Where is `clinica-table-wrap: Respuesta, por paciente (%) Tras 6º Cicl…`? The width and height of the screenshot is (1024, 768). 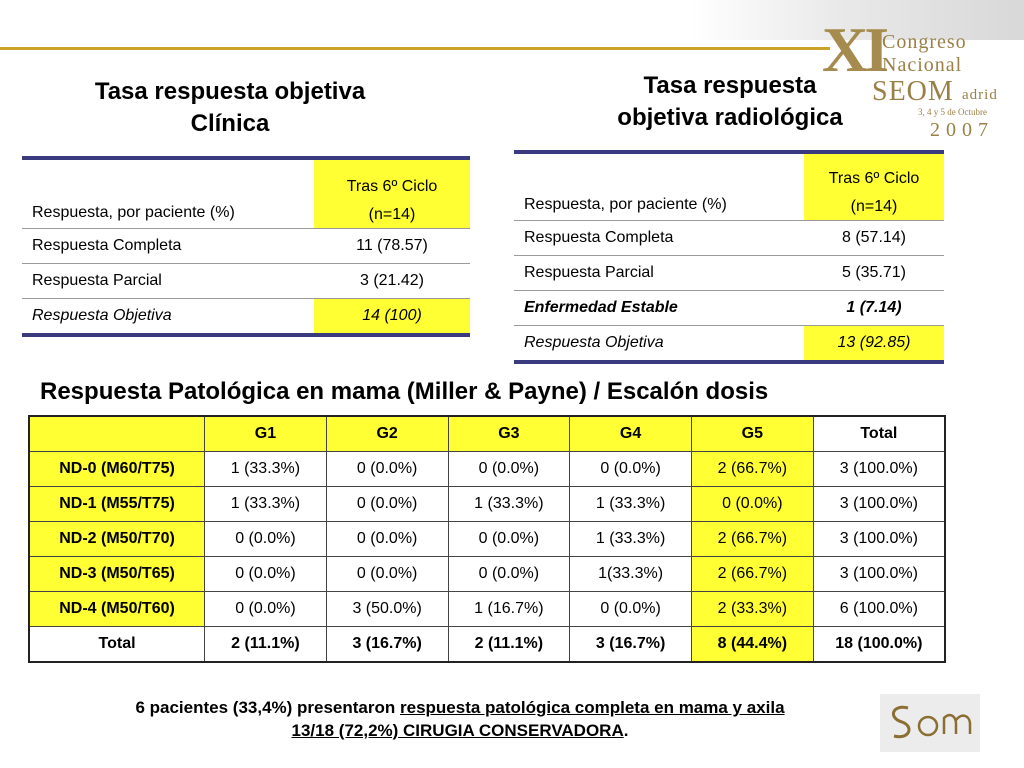 clinica-table-wrap: Respuesta, por paciente (%) Tras 6º Cicl… is located at coordinates (246, 246).